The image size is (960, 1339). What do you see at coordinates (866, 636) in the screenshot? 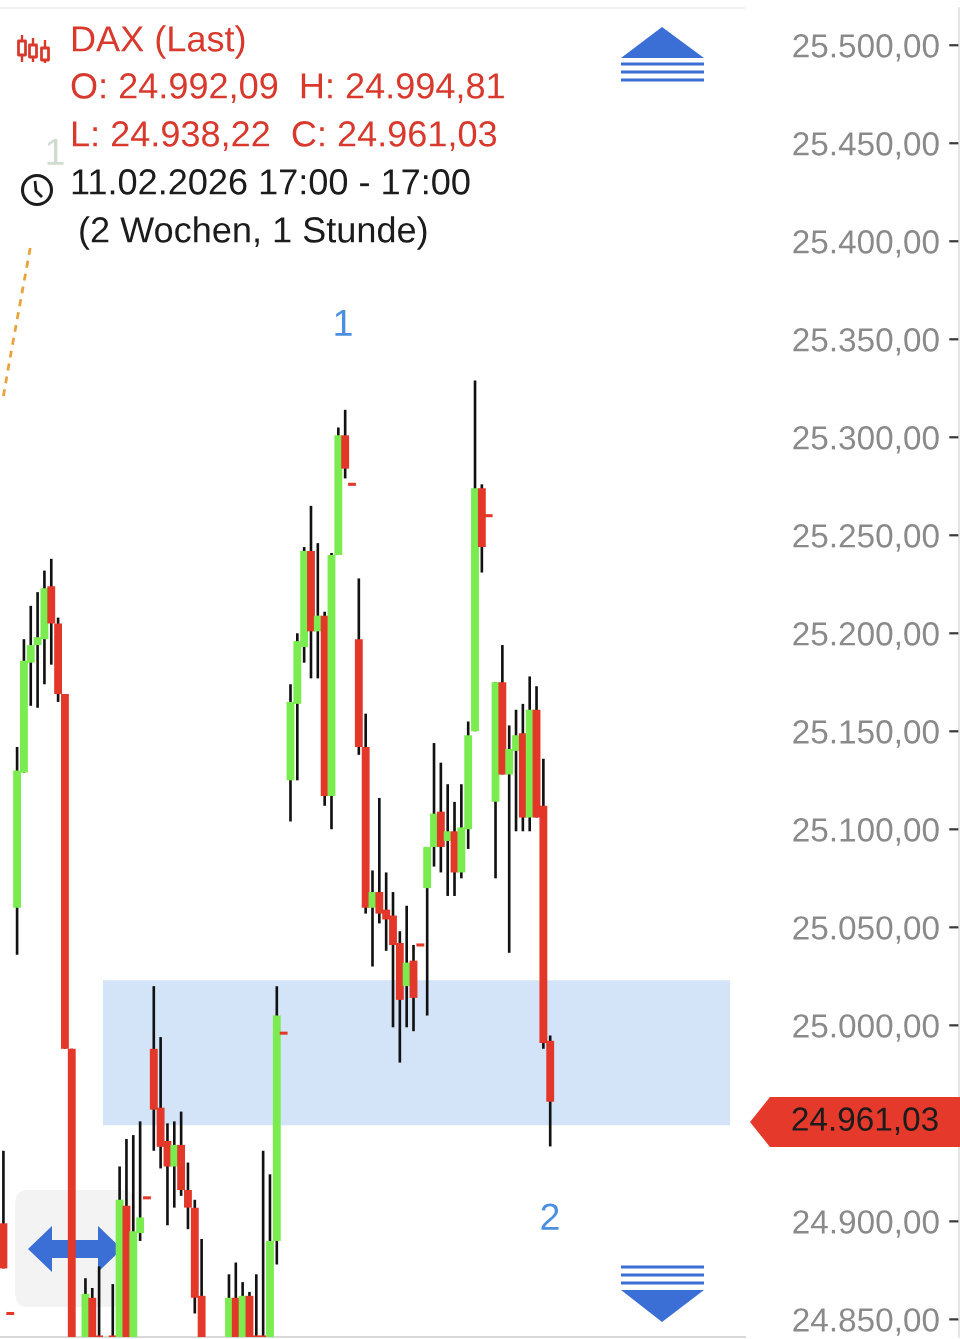
I see `y-tick-label: 25.200,00` at bounding box center [866, 636].